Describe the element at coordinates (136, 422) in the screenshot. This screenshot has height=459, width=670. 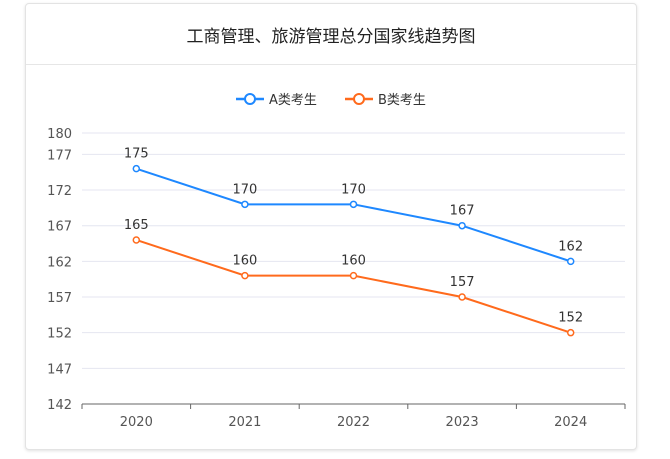
I see `x-tick-label: 2020` at that location.